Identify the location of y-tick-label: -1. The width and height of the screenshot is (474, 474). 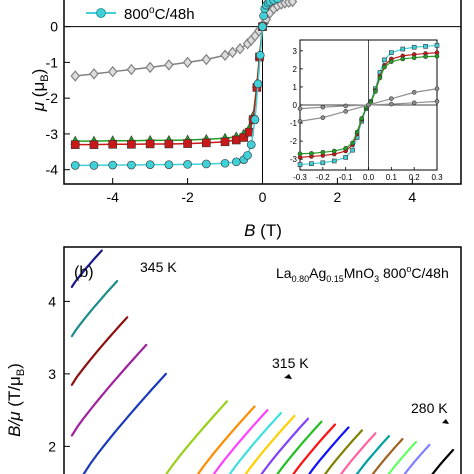
(52, 62).